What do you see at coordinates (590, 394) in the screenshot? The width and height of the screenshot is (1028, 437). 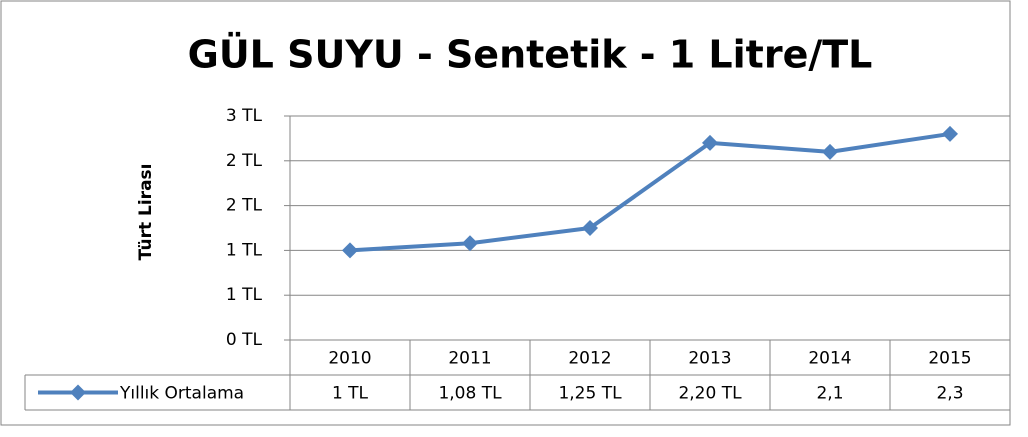 I see `table-value: 1,25 TL` at bounding box center [590, 394].